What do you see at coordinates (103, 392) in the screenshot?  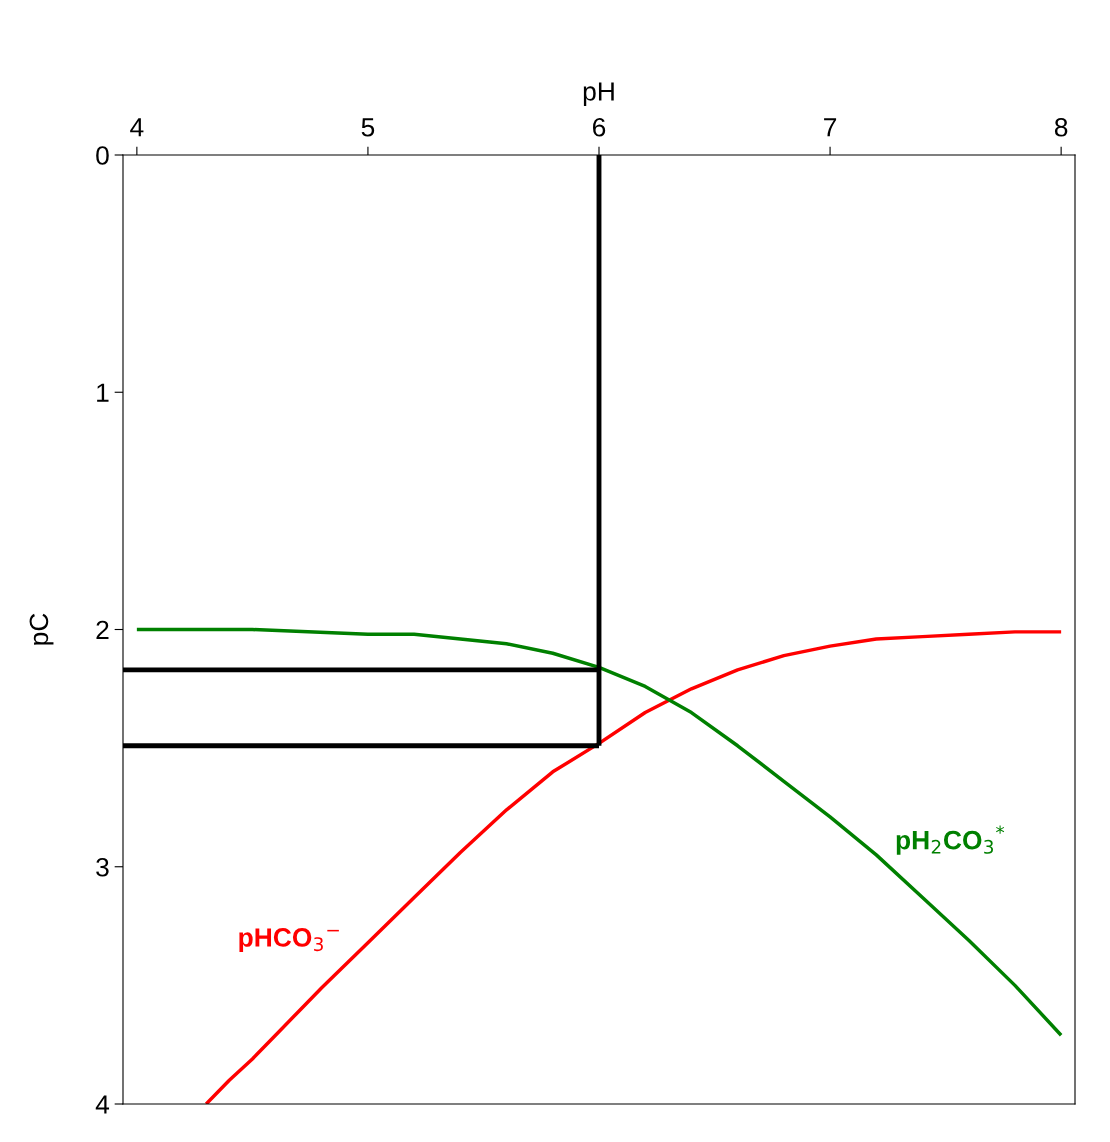 I see `y-tick-label: 1` at bounding box center [103, 392].